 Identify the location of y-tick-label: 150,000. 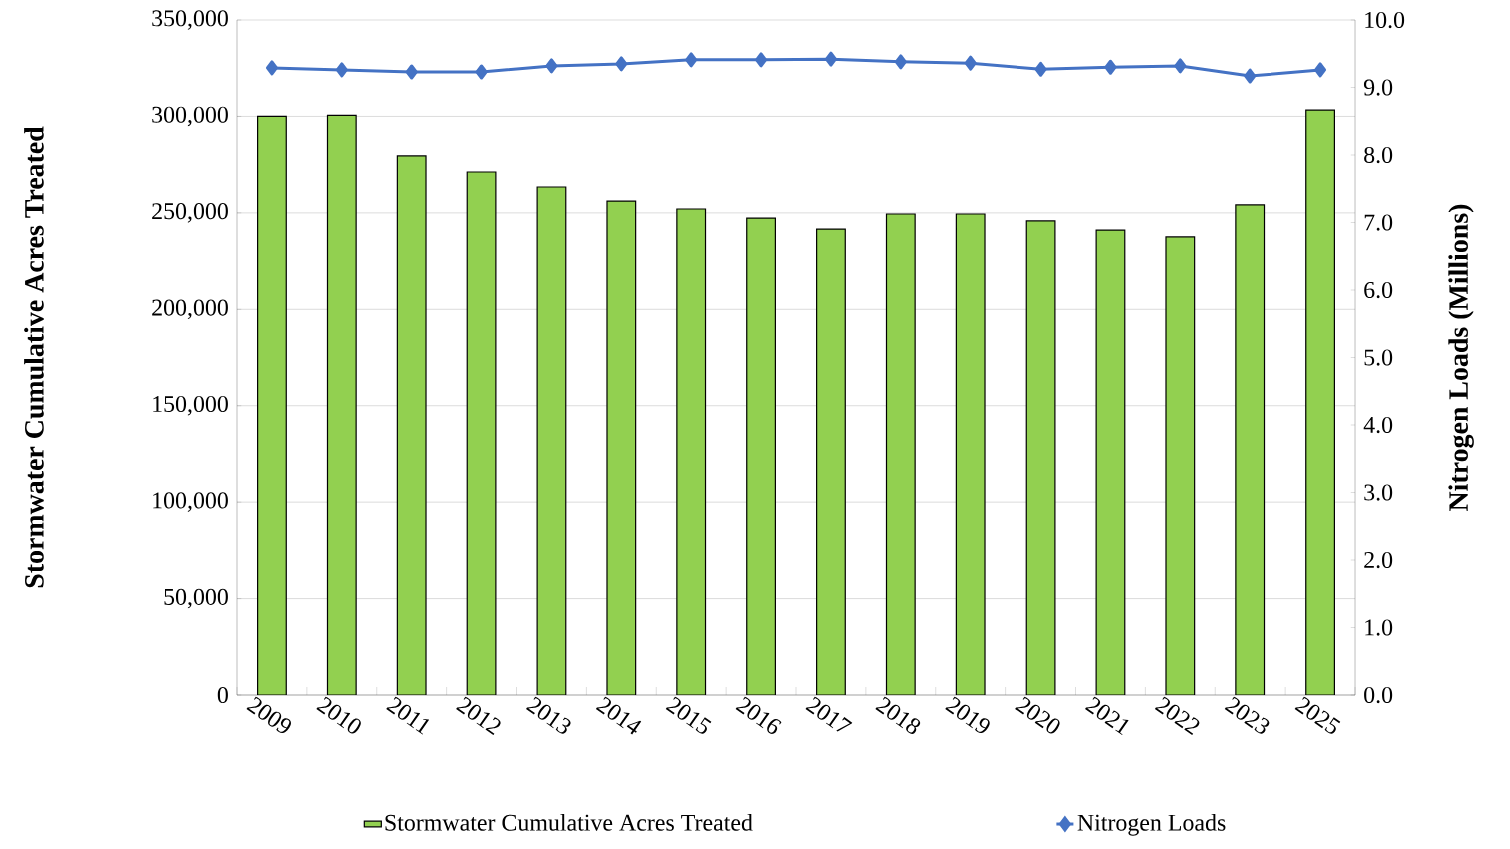
(190, 405).